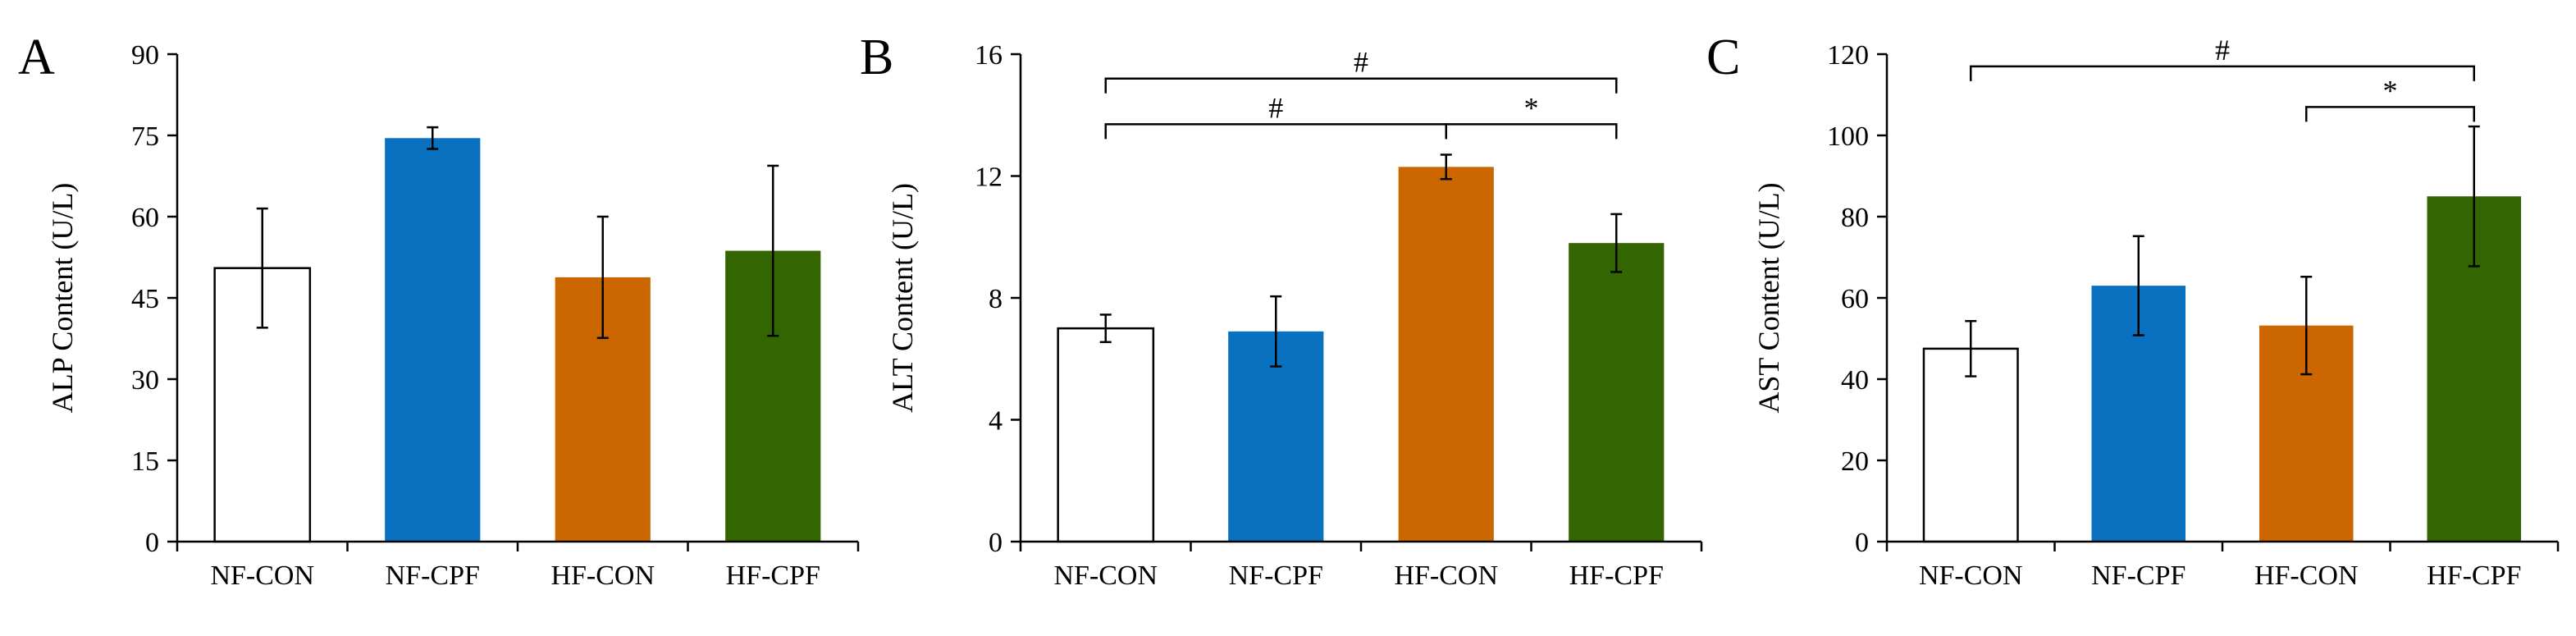 The width and height of the screenshot is (2576, 636). I want to click on y-tick-label: 20, so click(1855, 461).